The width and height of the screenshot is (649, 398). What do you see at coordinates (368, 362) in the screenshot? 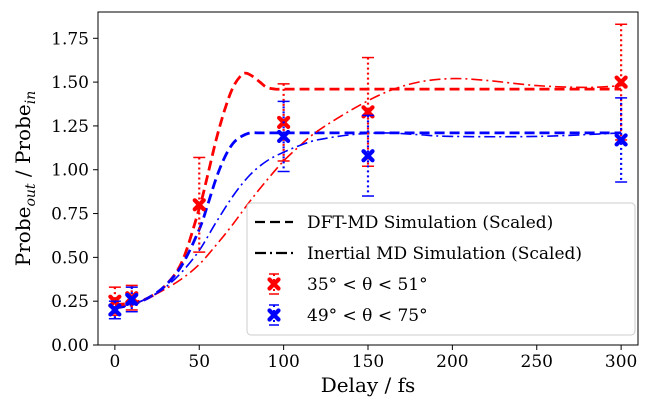
I see `x-tick-label: 150` at bounding box center [368, 362].